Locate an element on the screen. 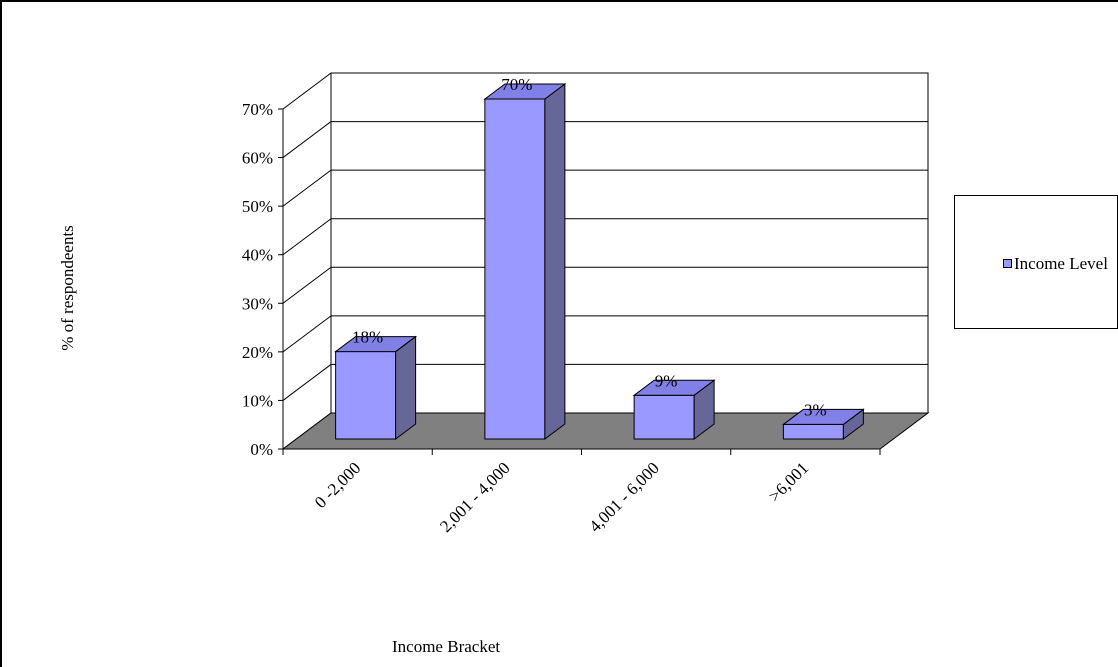  y-tick-label: 30% is located at coordinates (257, 303).